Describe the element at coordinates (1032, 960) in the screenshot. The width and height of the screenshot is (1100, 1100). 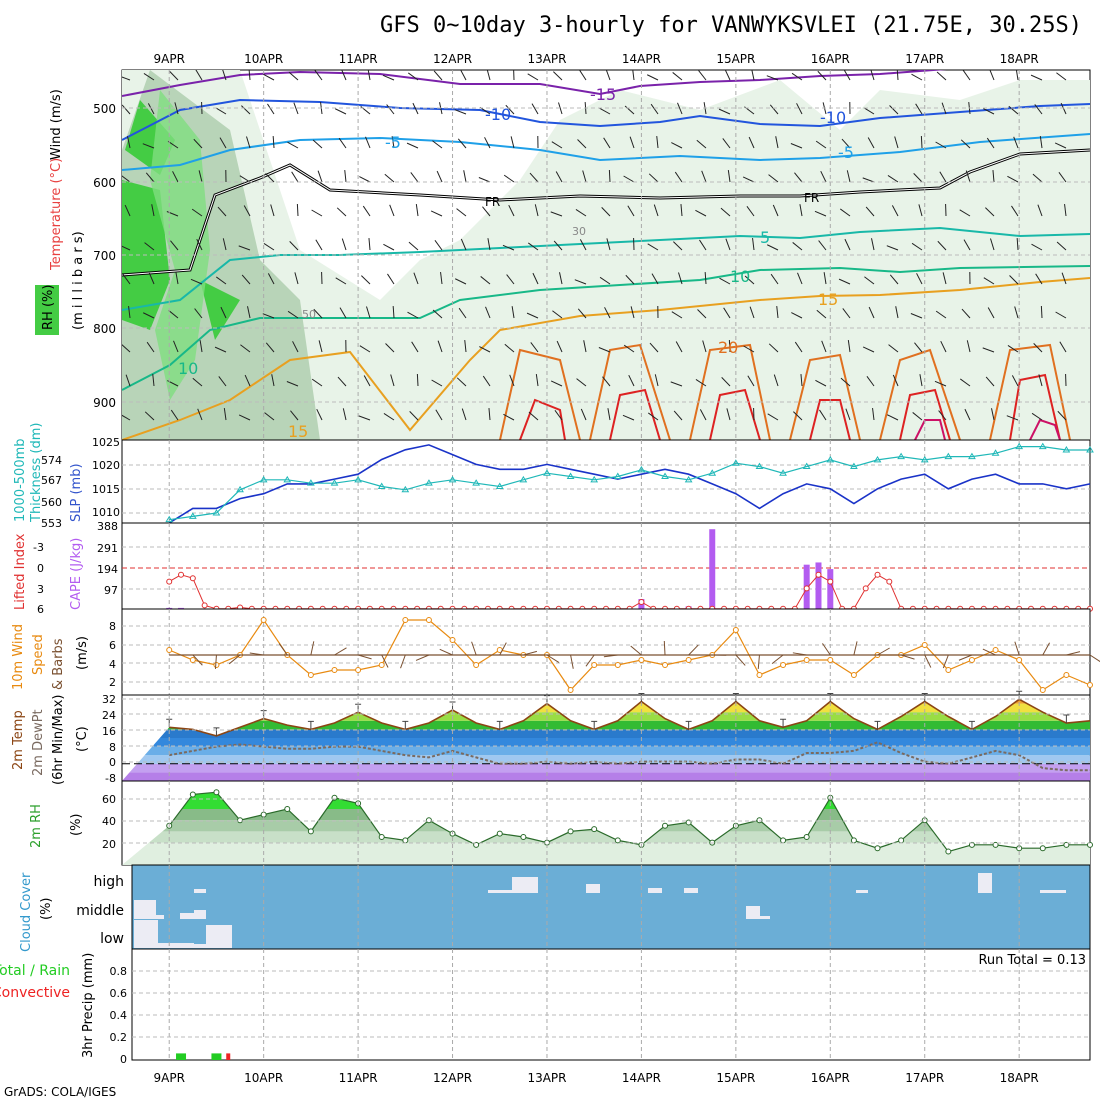
I see `precip-run-total: Run Total = 0.13` at that location.